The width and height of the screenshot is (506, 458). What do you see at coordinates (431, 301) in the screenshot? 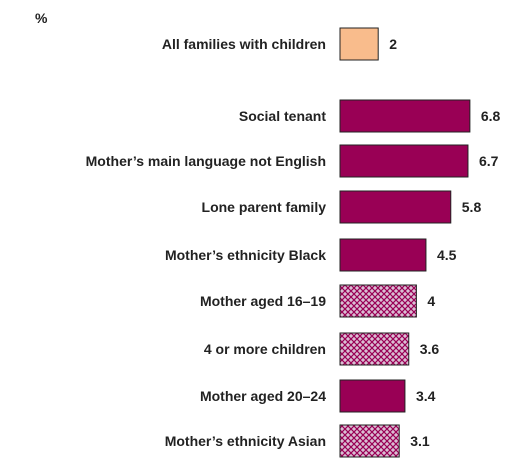
I see `value-label: 4` at bounding box center [431, 301].